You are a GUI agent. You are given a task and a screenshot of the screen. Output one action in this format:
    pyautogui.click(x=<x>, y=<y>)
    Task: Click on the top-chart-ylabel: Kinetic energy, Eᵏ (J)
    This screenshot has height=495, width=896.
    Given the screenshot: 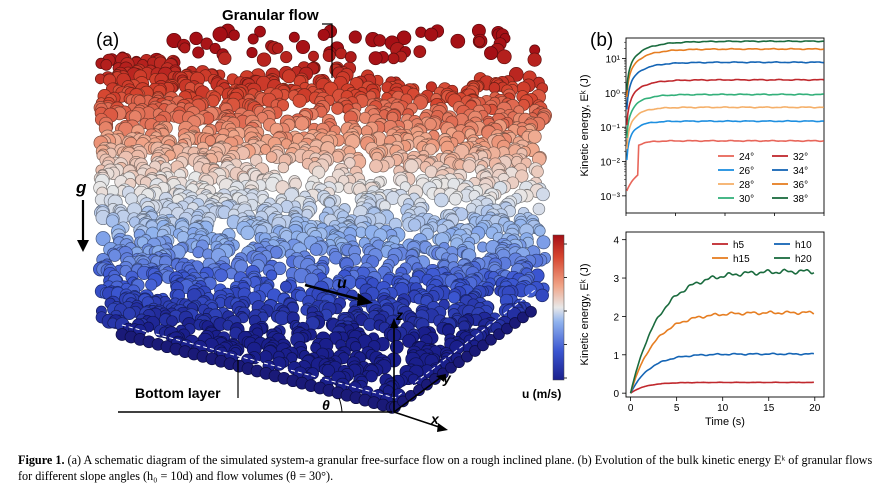 What is the action you would take?
    pyautogui.click(x=585, y=126)
    